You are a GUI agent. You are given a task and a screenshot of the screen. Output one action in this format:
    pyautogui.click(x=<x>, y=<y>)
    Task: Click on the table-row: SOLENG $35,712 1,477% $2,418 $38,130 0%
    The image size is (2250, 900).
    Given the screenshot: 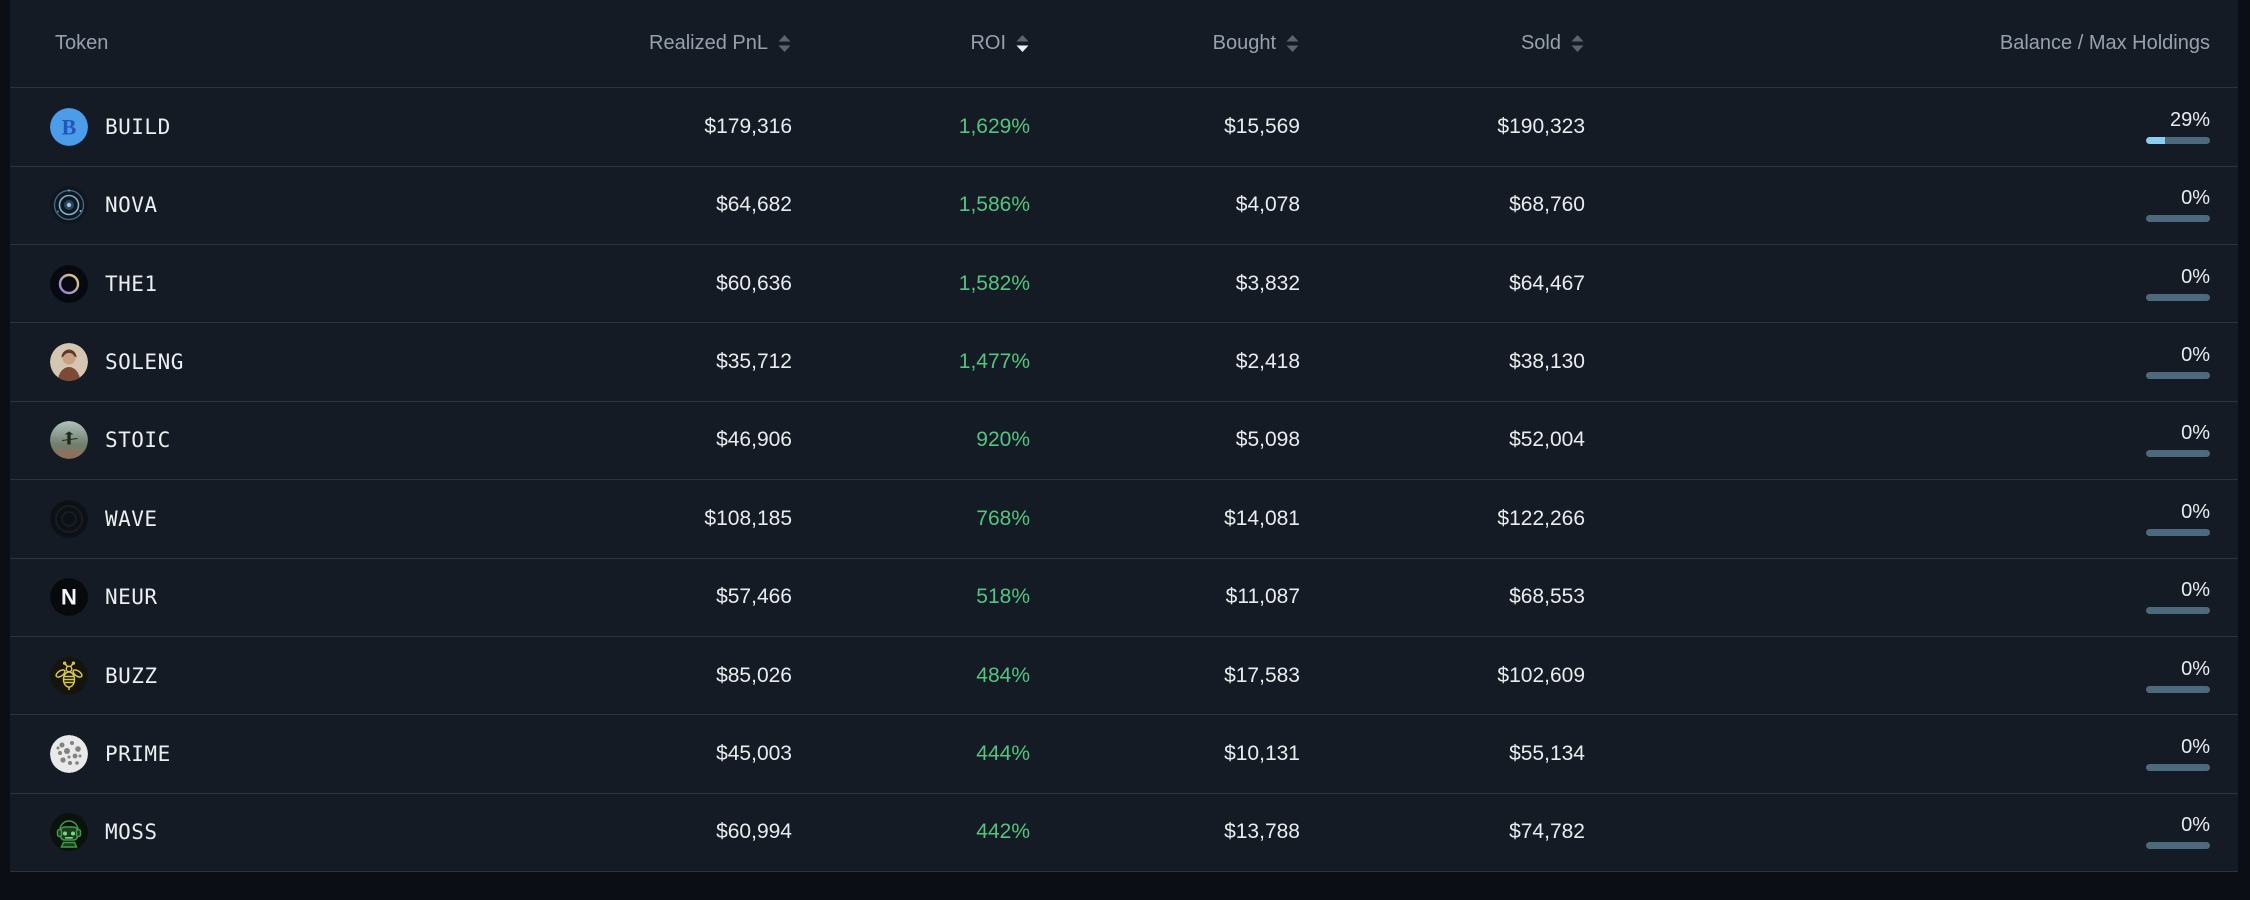 What is the action you would take?
    pyautogui.click(x=1124, y=362)
    